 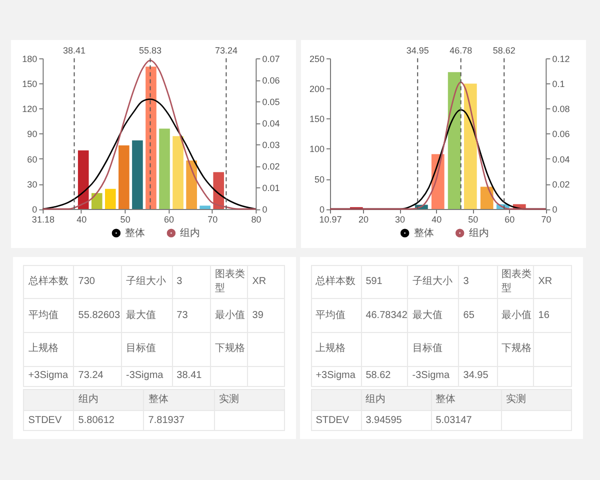 I want to click on ref-line-label: 34.95, so click(x=417, y=50).